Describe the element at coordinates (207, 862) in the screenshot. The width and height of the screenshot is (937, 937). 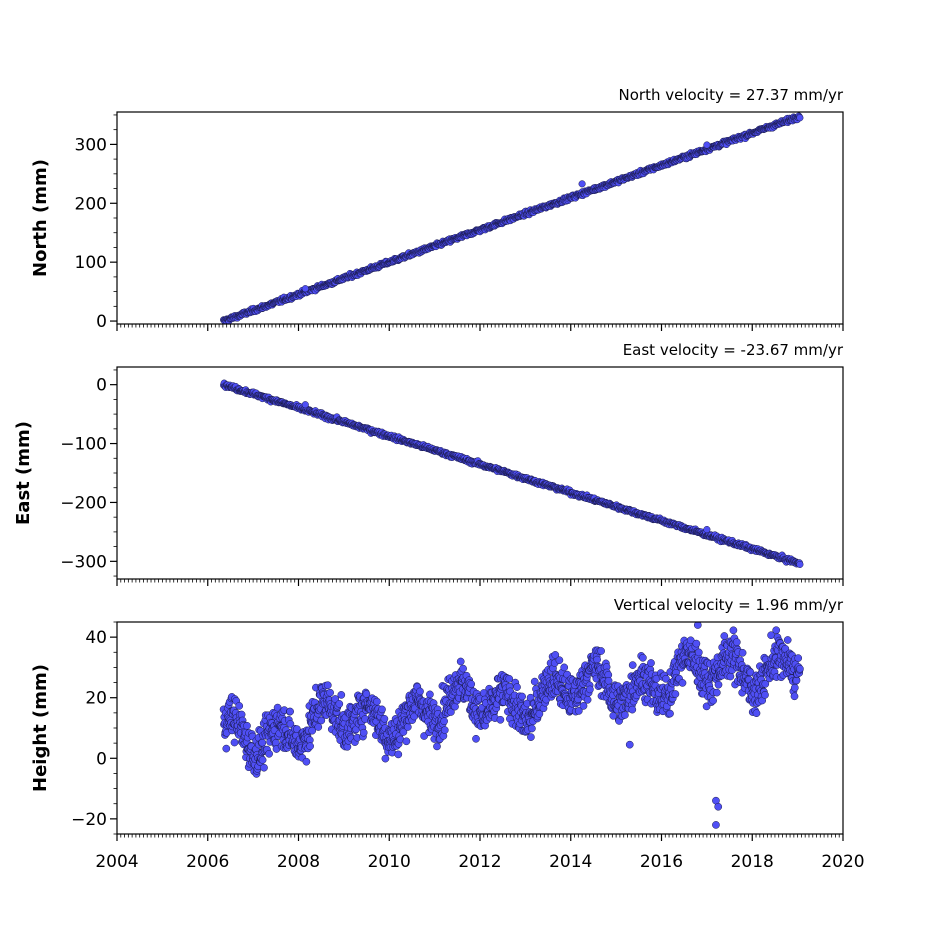
I see `x-tick-label: 2006` at that location.